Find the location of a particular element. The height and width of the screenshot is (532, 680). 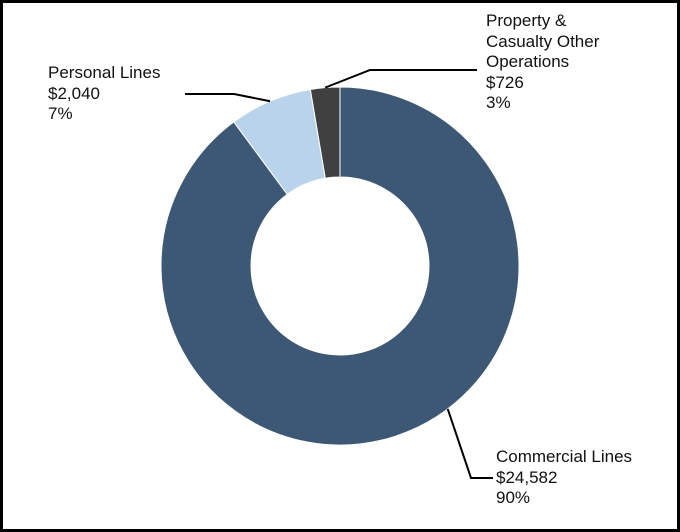

leader-personal-lines is located at coordinates (228, 98).